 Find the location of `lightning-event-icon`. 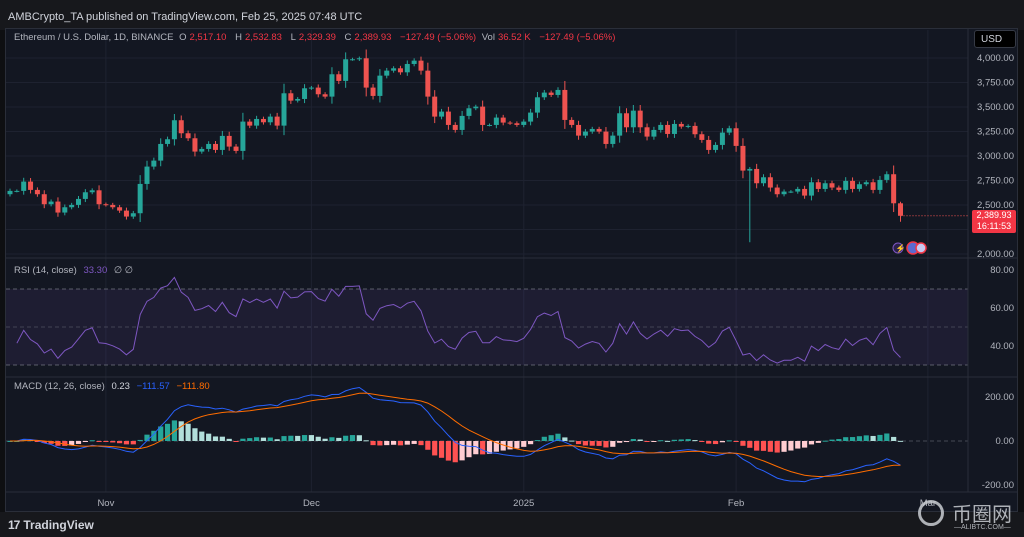

lightning-event-icon is located at coordinates (898, 248).